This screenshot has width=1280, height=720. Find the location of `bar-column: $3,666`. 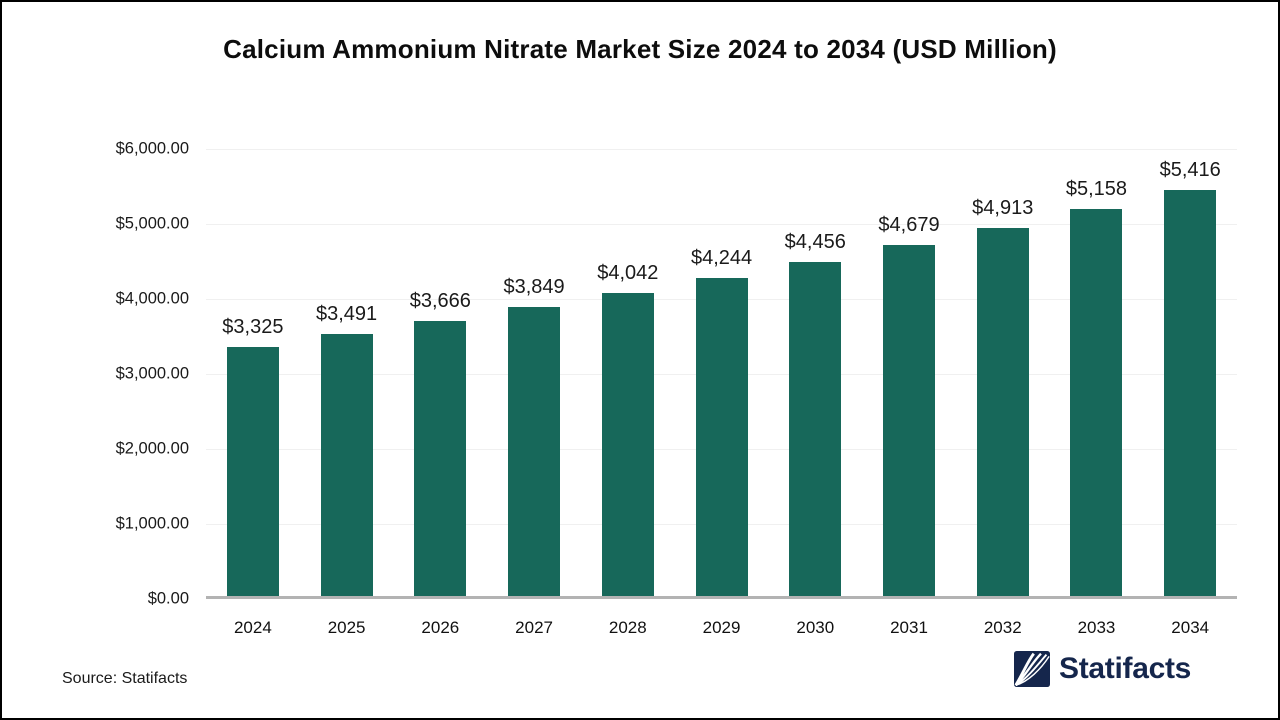

bar-column: $3,666 is located at coordinates (440, 372).